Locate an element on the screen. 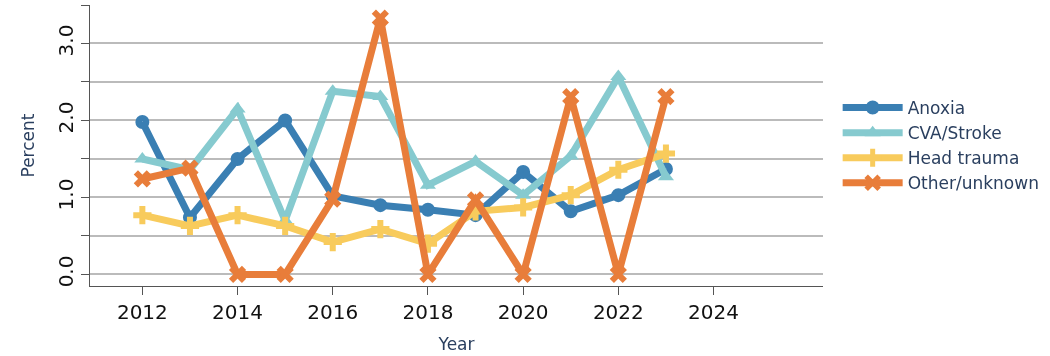 This screenshot has width=1050, height=356. y-axis-title: Percent is located at coordinates (27, 145).